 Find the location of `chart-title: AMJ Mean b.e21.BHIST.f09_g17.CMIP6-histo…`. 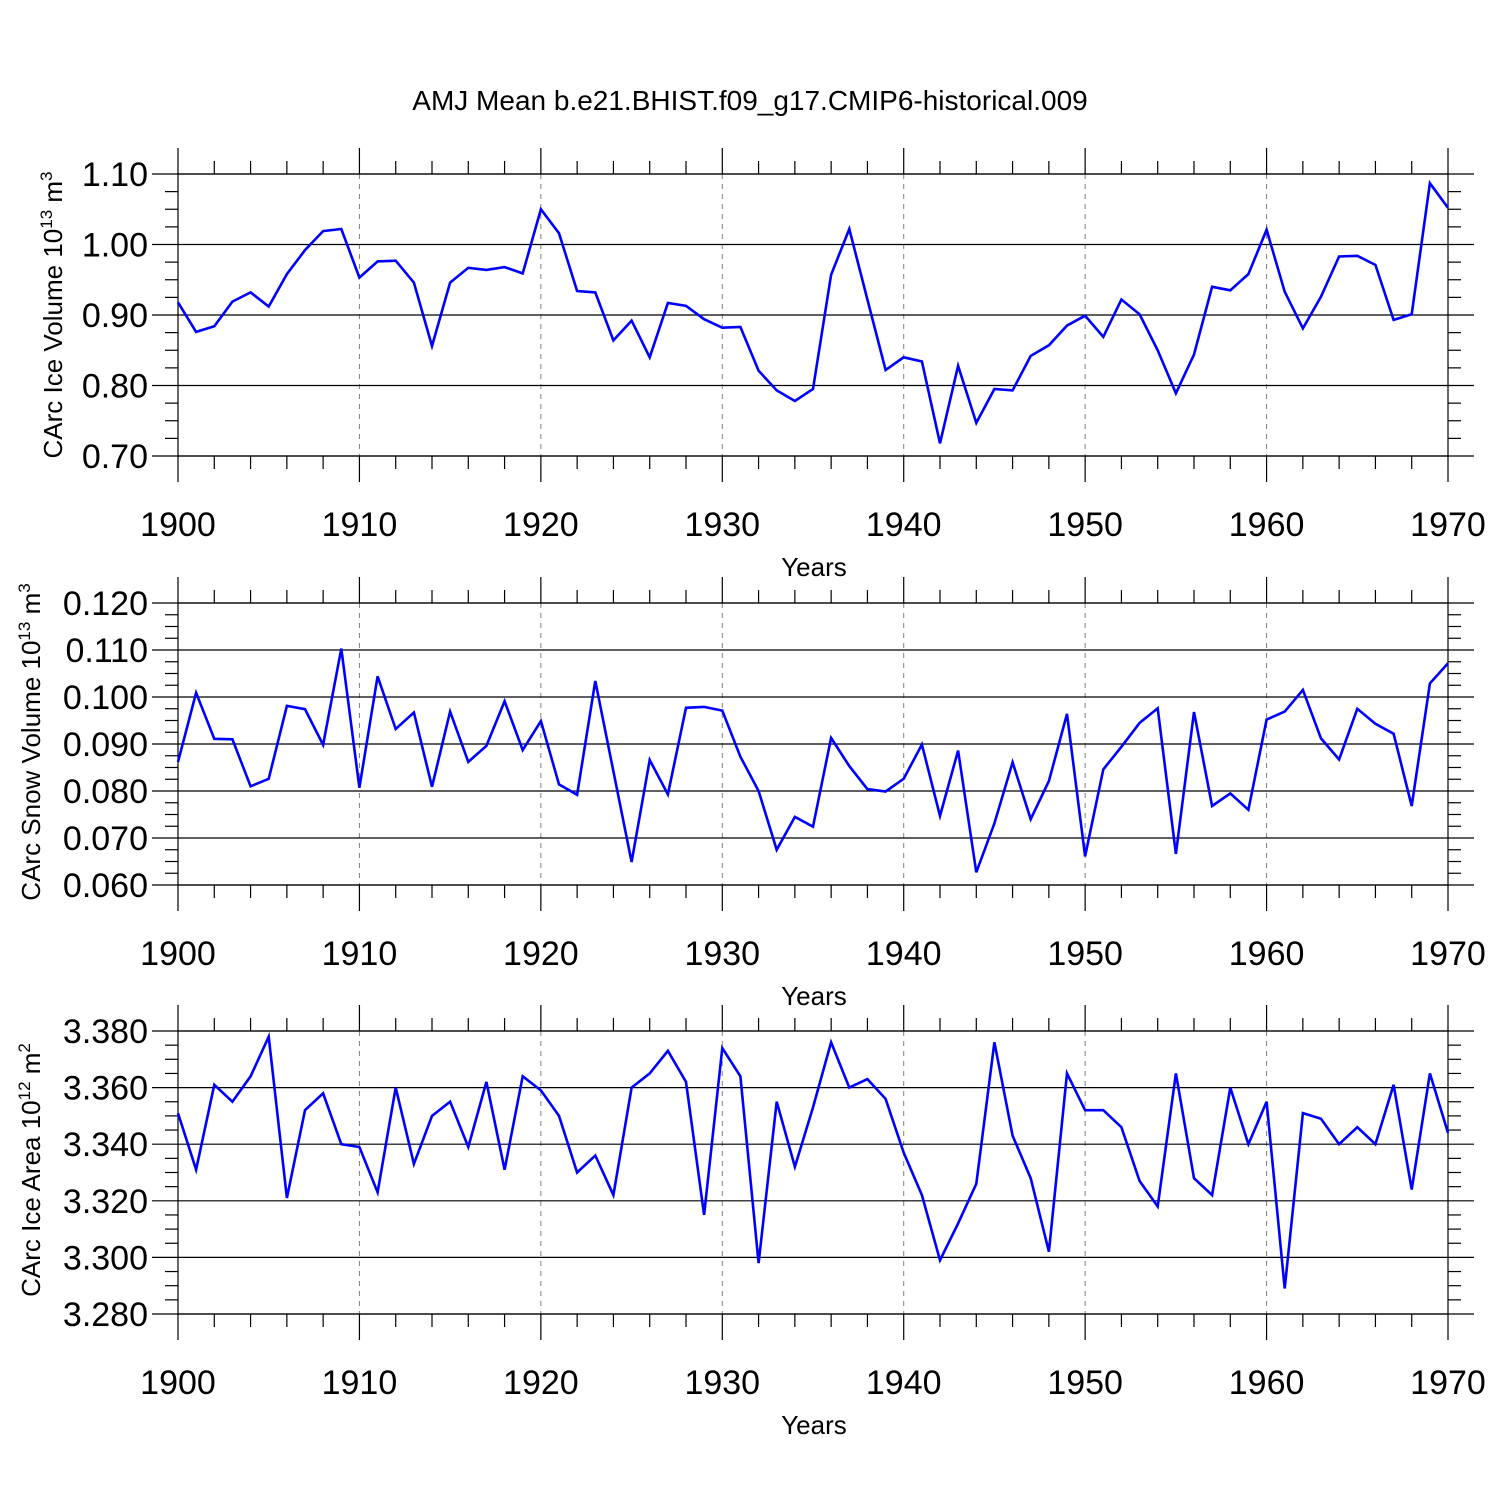

chart-title: AMJ Mean b.e21.BHIST.f09_g17.CMIP6-histo… is located at coordinates (749, 100).